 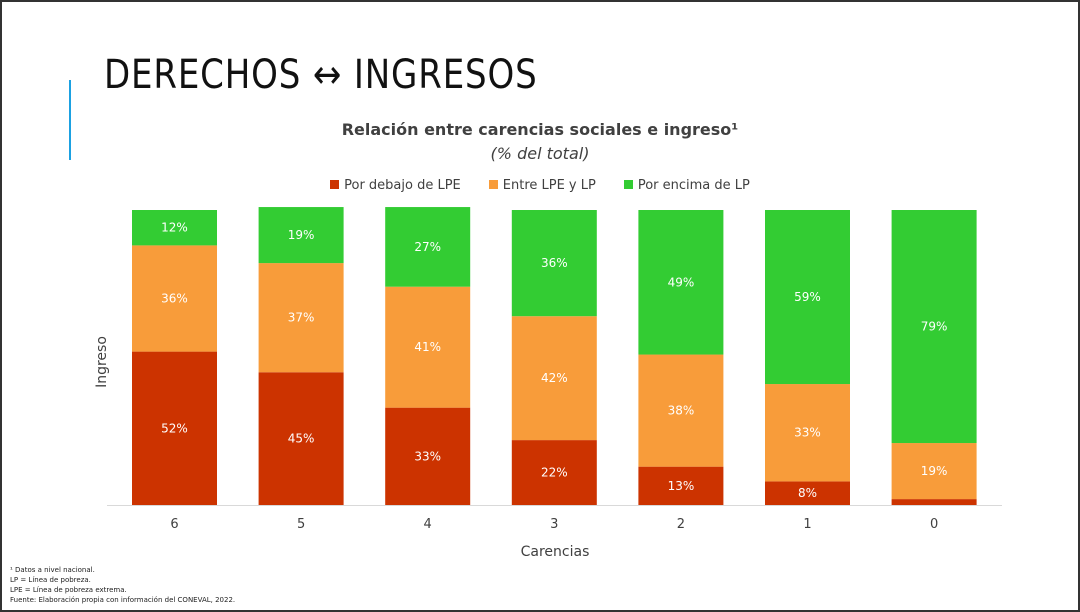 I want to click on data-label: 42%, so click(x=554, y=378).